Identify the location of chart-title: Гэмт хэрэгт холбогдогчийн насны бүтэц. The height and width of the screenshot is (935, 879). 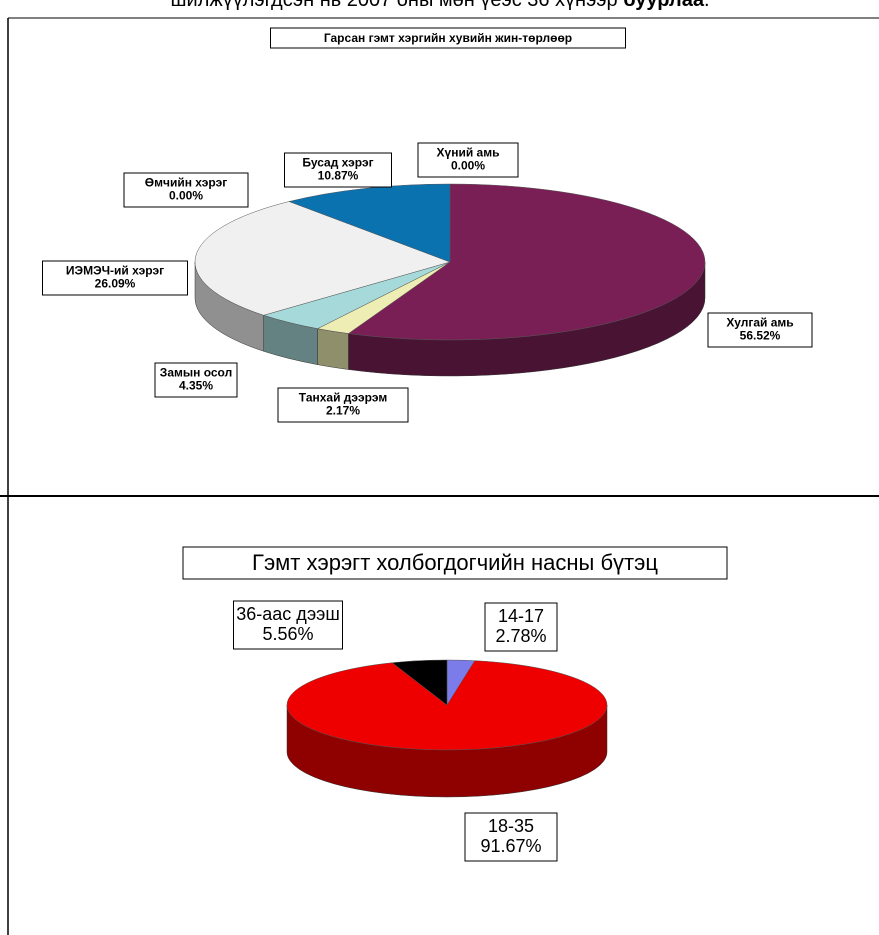
(455, 562).